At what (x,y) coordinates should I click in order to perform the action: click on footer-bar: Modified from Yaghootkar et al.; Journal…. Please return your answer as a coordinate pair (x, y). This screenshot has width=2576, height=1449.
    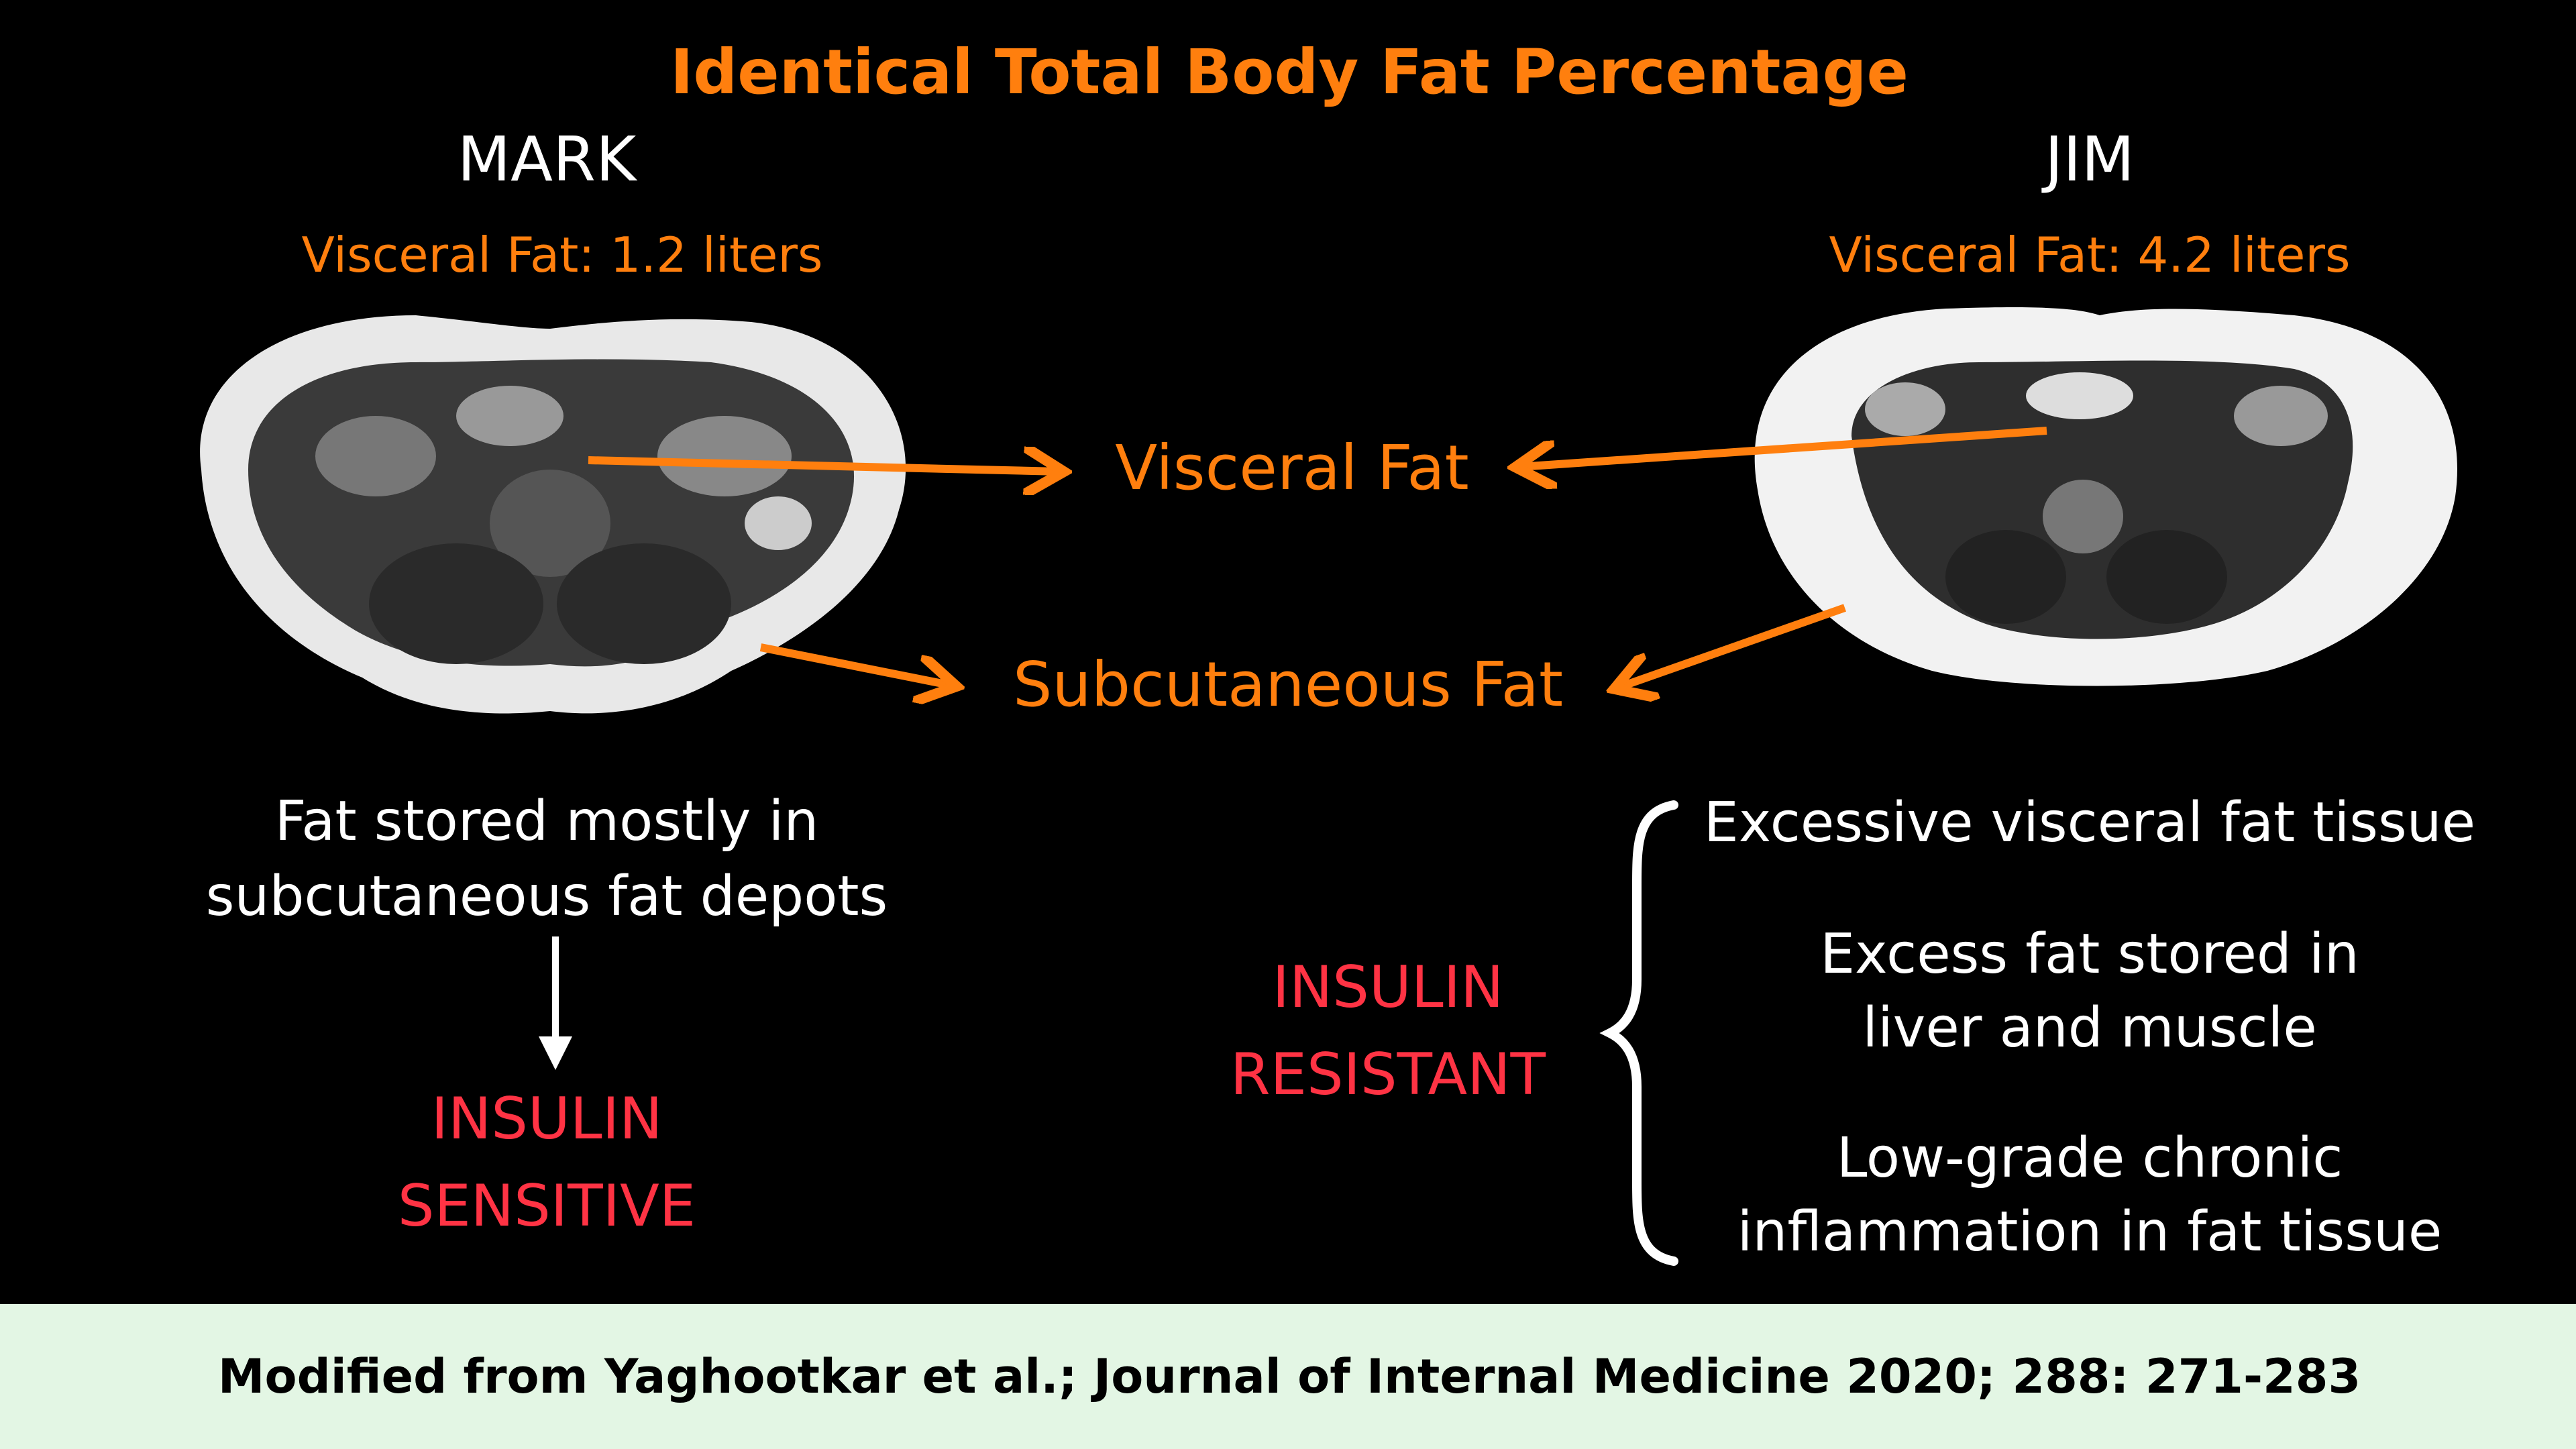
    Looking at the image, I should click on (1288, 1376).